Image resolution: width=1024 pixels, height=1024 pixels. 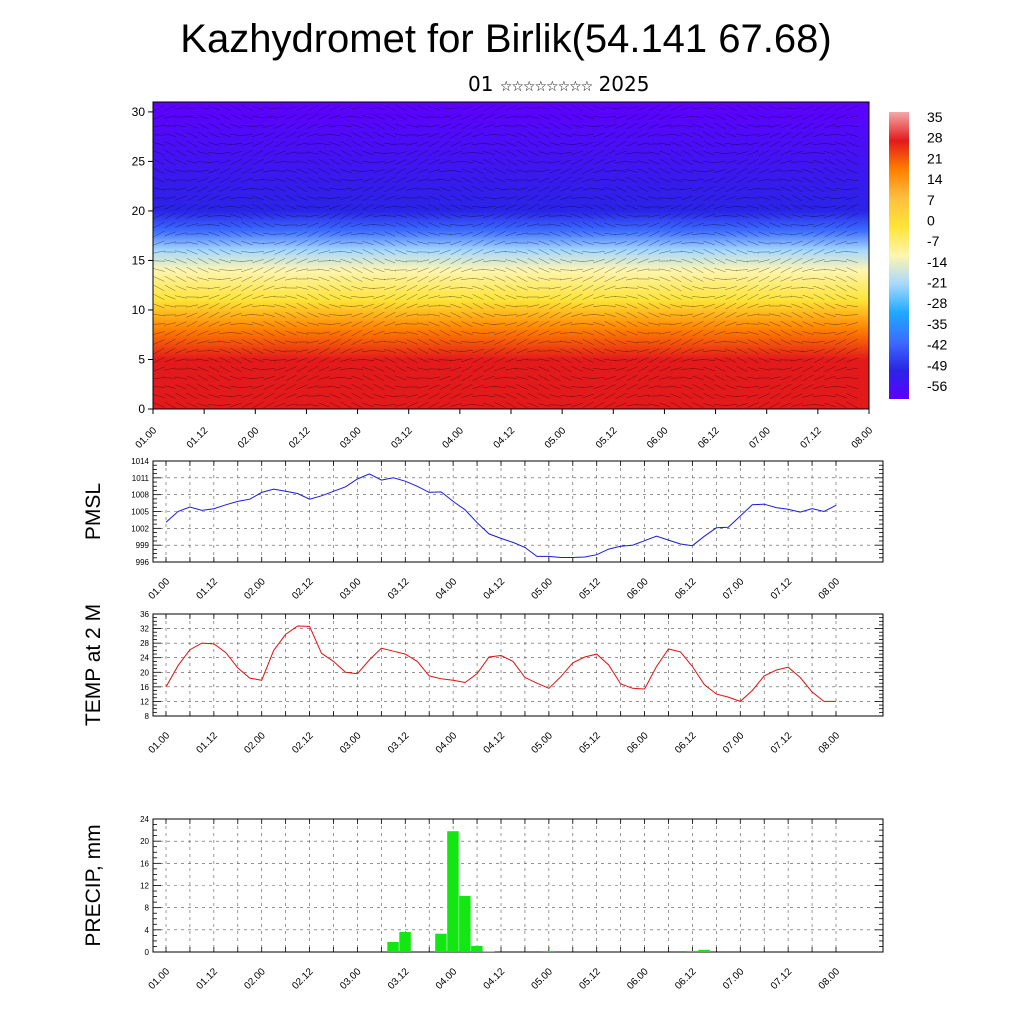 I want to click on minor-ticks, so click(x=518, y=885).